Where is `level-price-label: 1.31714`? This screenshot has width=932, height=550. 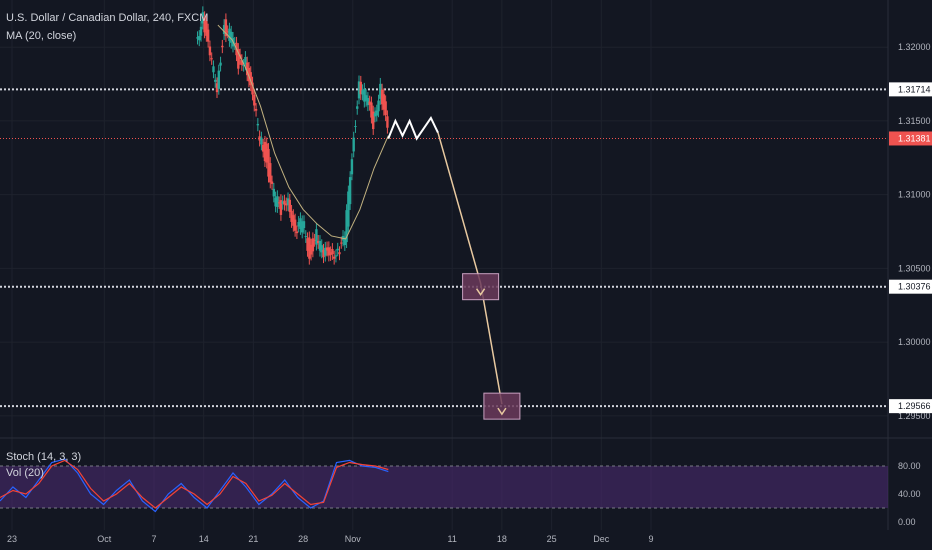 level-price-label: 1.31714 is located at coordinates (914, 89).